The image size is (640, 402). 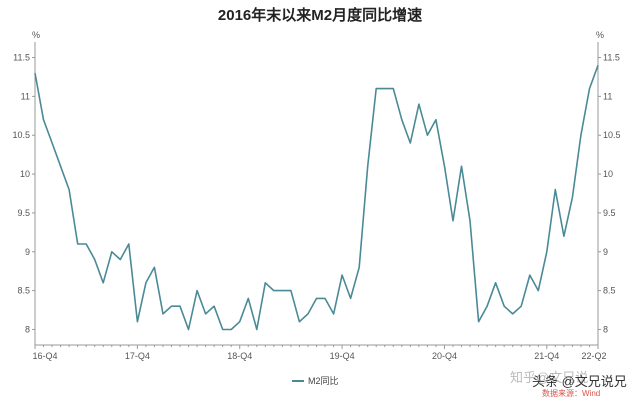 I want to click on credit-text: 头条 @文兄说兄, so click(x=579, y=381).